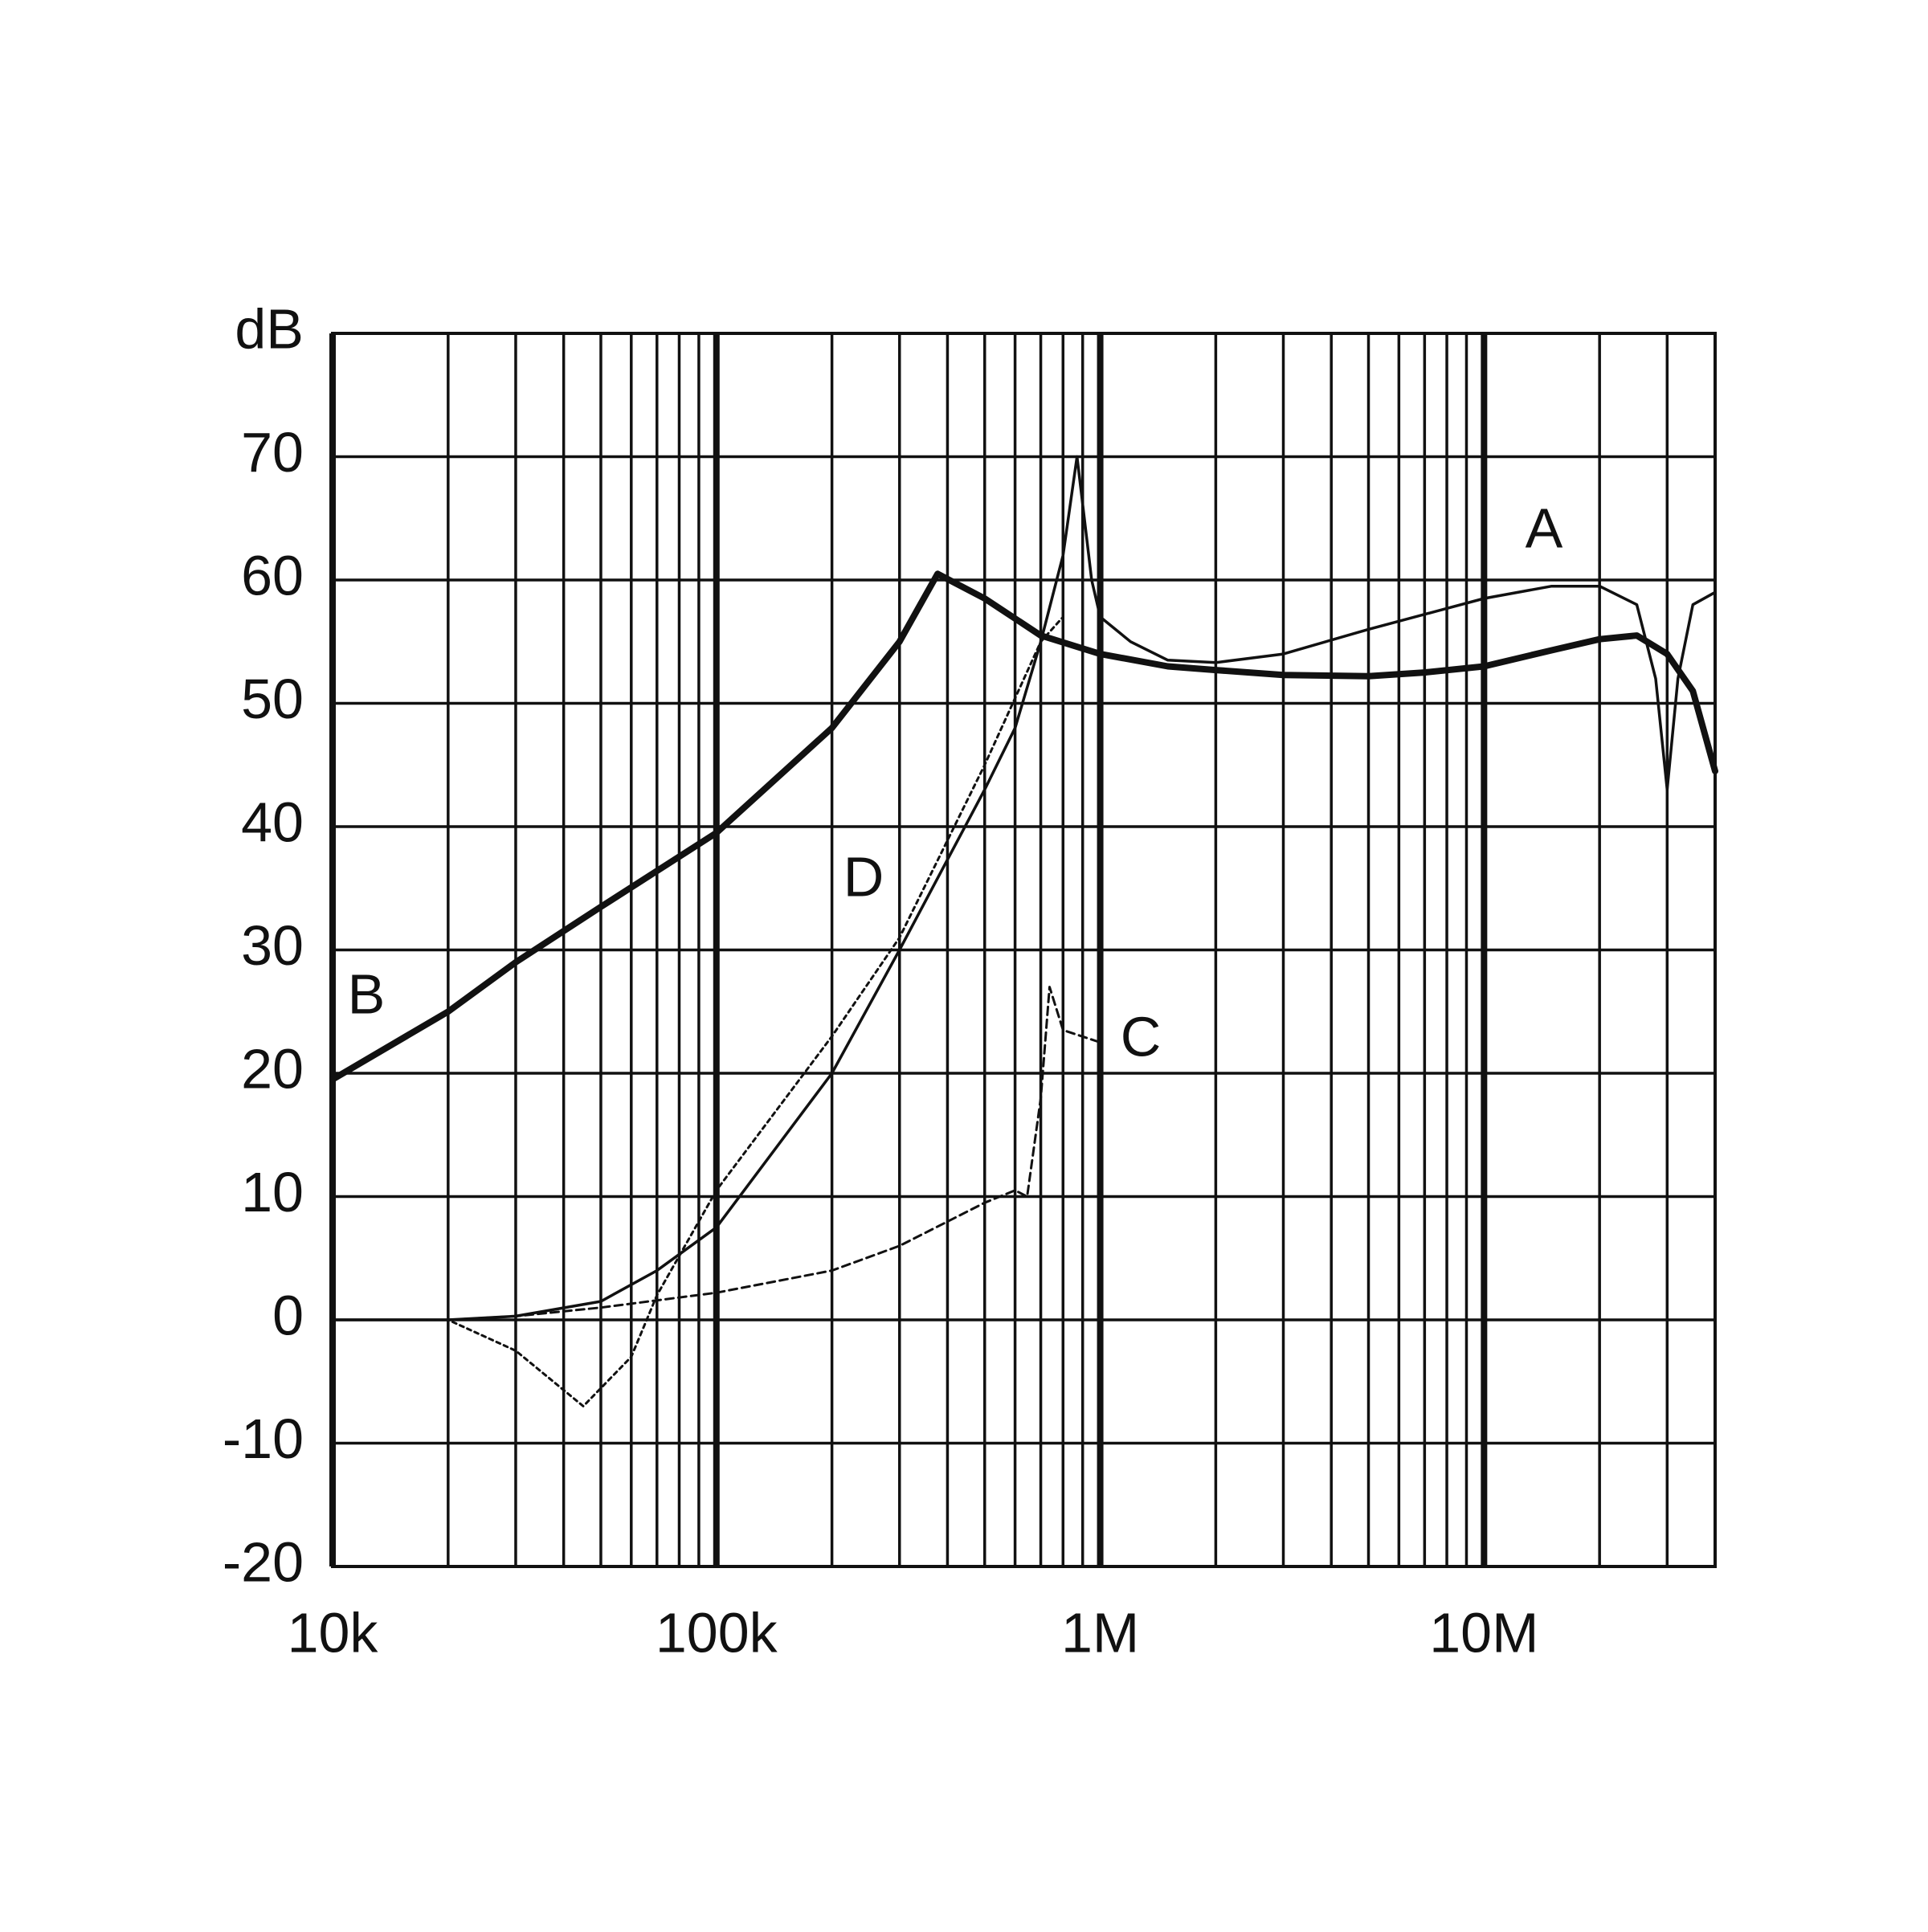  I want to click on x-tick-label: 100k, so click(717, 1632).